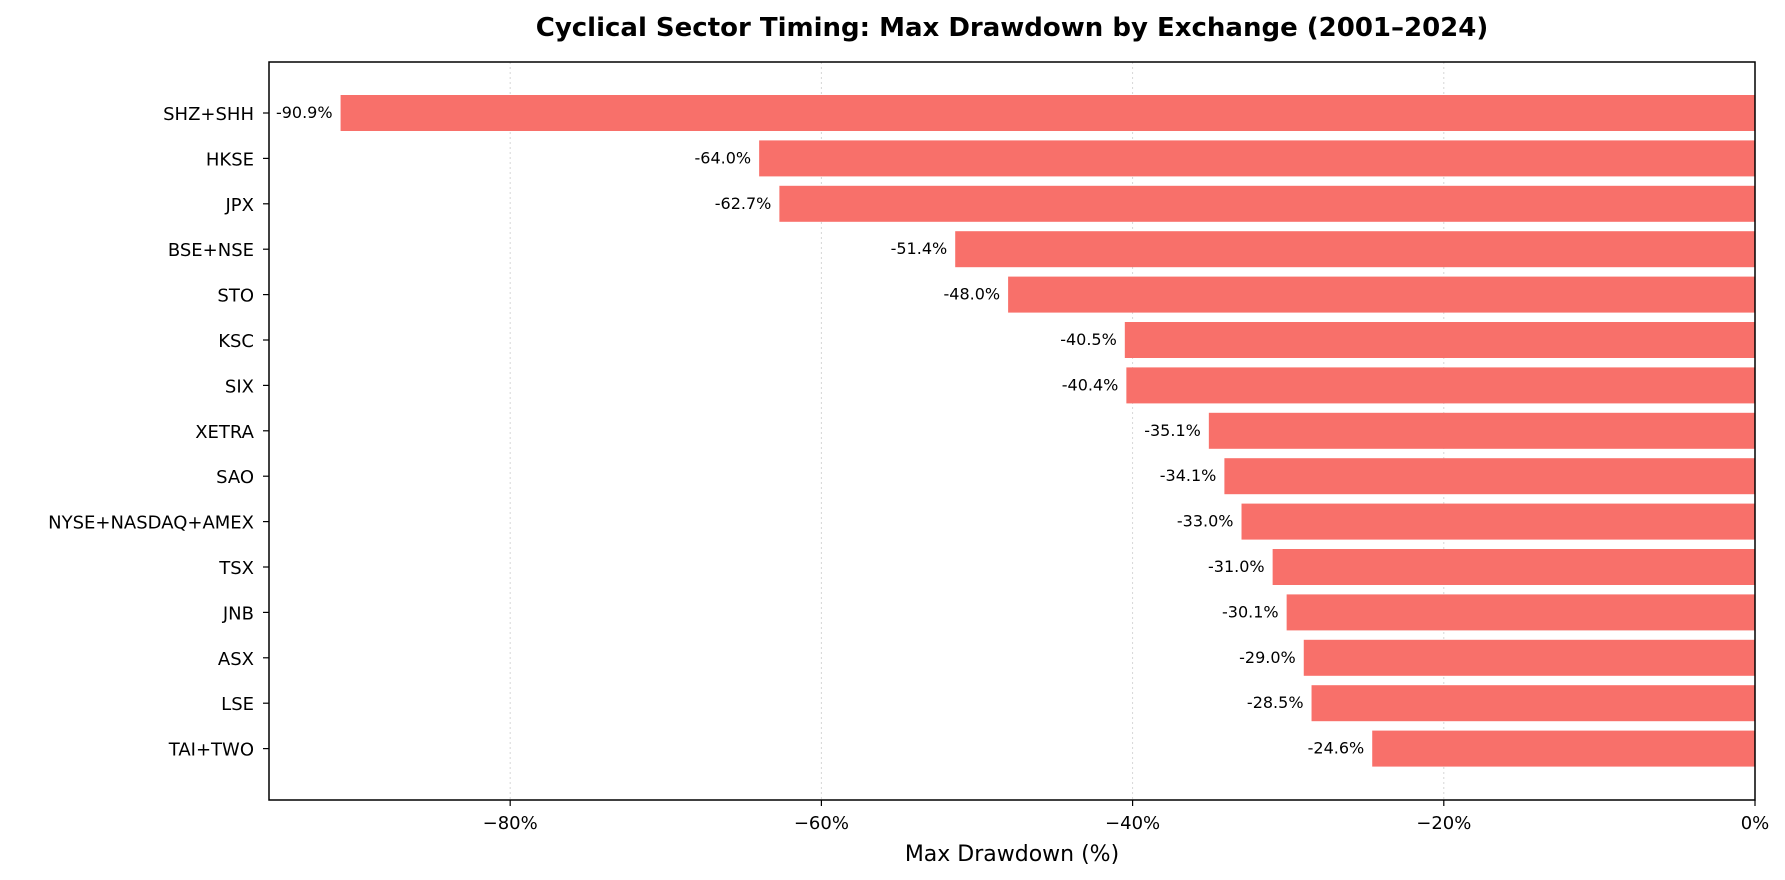 The height and width of the screenshot is (880, 1785). What do you see at coordinates (1755, 823) in the screenshot?
I see `x-tick-label: 0%` at bounding box center [1755, 823].